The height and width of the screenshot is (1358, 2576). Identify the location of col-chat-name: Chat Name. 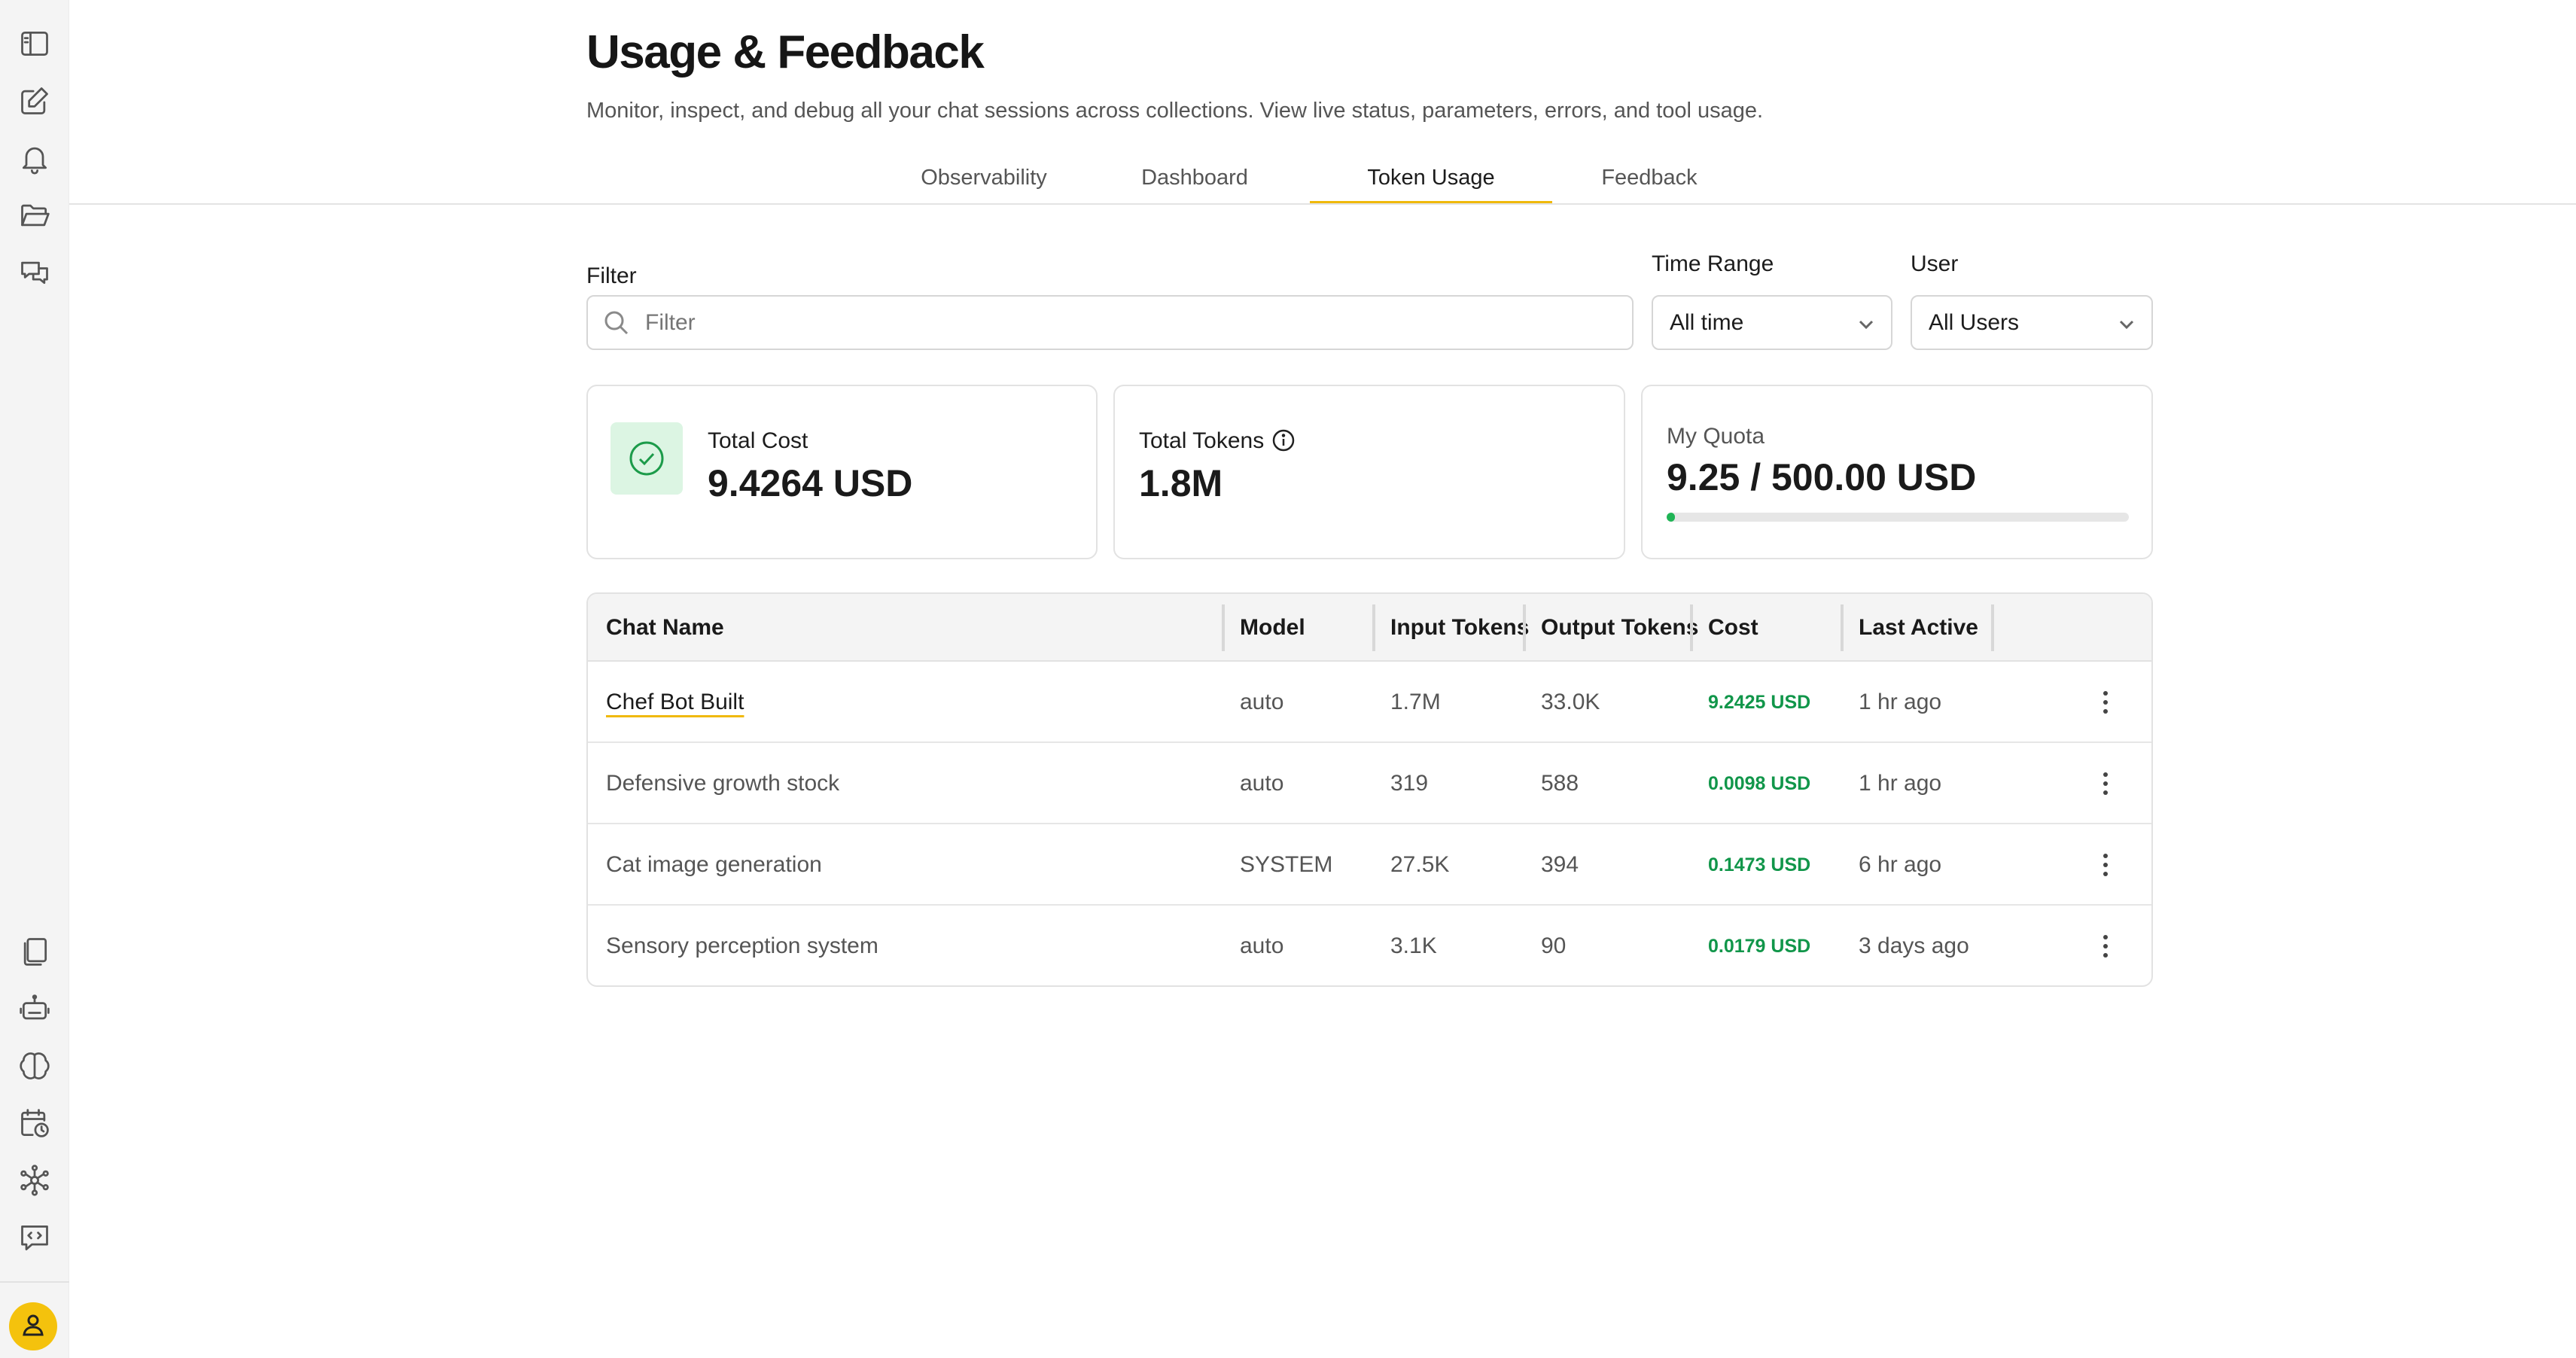
(665, 627).